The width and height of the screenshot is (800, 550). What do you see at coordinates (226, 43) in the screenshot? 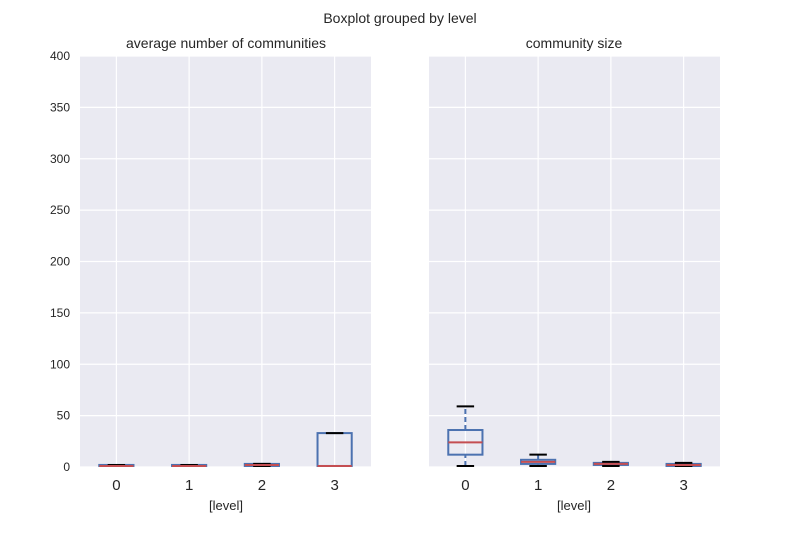
I see `panel-title: average number of communities` at bounding box center [226, 43].